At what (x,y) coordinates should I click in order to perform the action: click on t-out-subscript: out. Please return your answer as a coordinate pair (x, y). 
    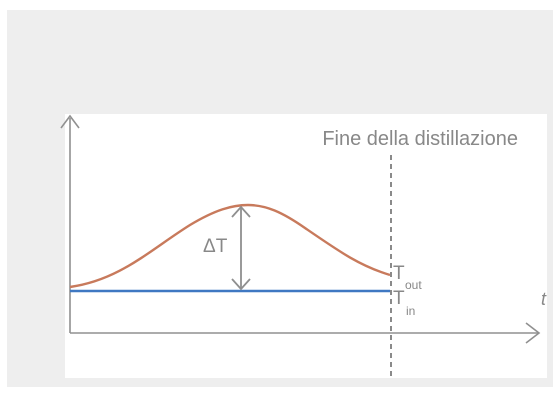
    Looking at the image, I should click on (413, 285).